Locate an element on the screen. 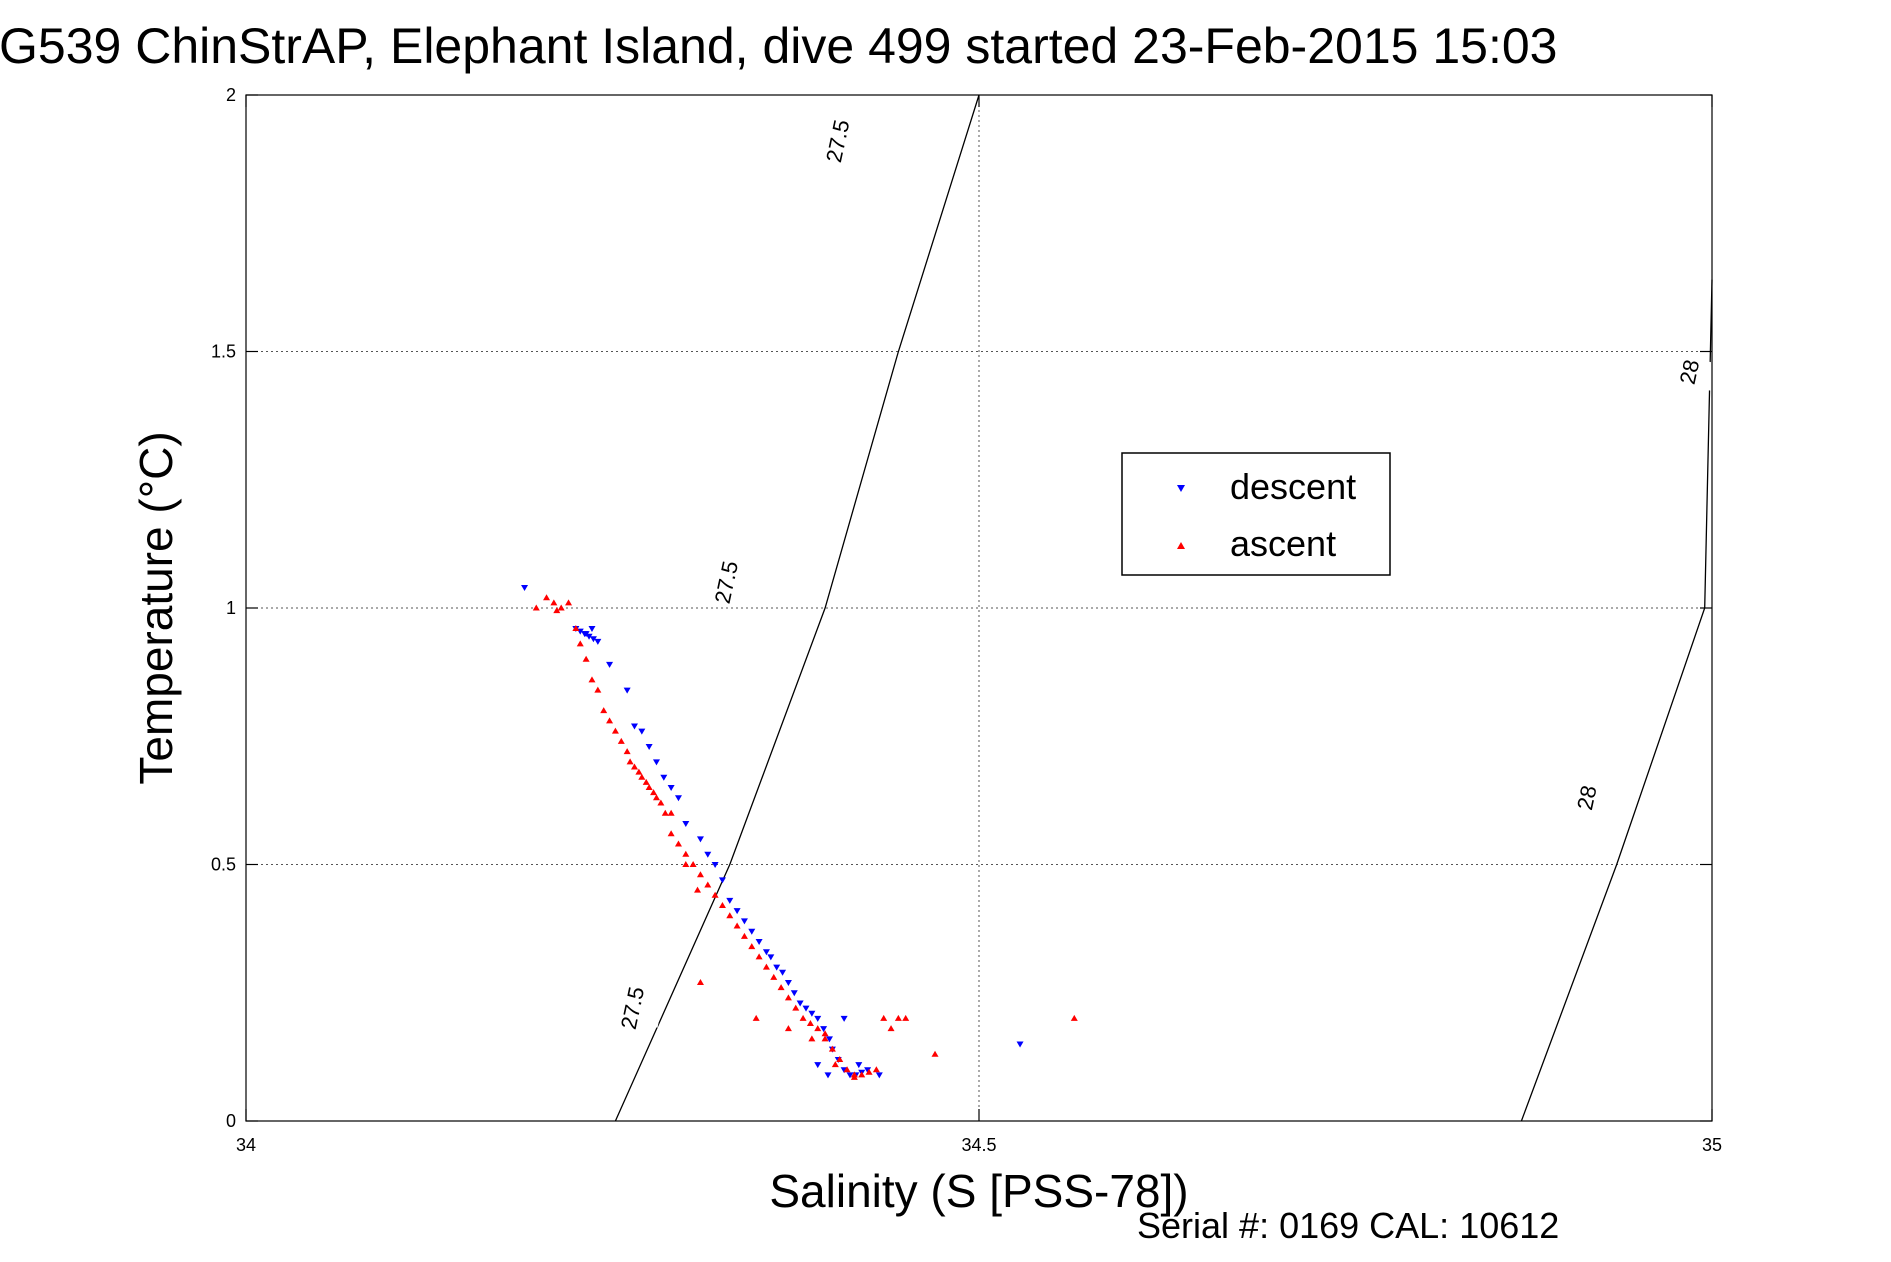  y-tick-label: 1.5 is located at coordinates (223, 352).